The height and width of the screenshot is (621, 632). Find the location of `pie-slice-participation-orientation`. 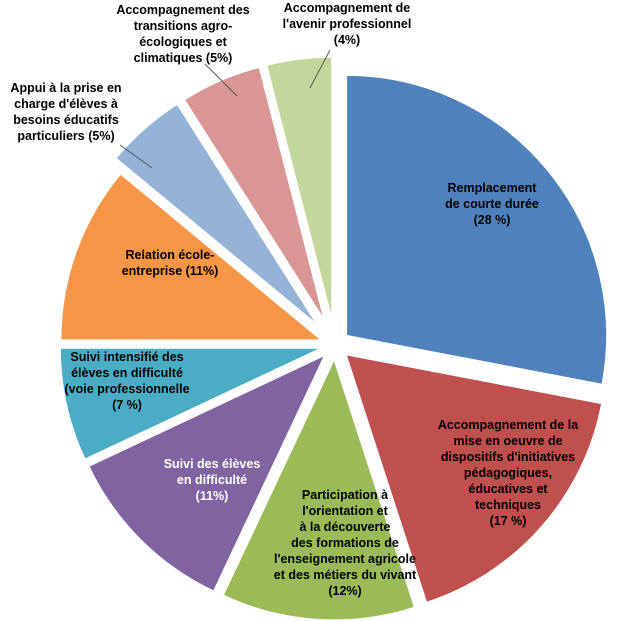

pie-slice-participation-orientation is located at coordinates (319, 489).